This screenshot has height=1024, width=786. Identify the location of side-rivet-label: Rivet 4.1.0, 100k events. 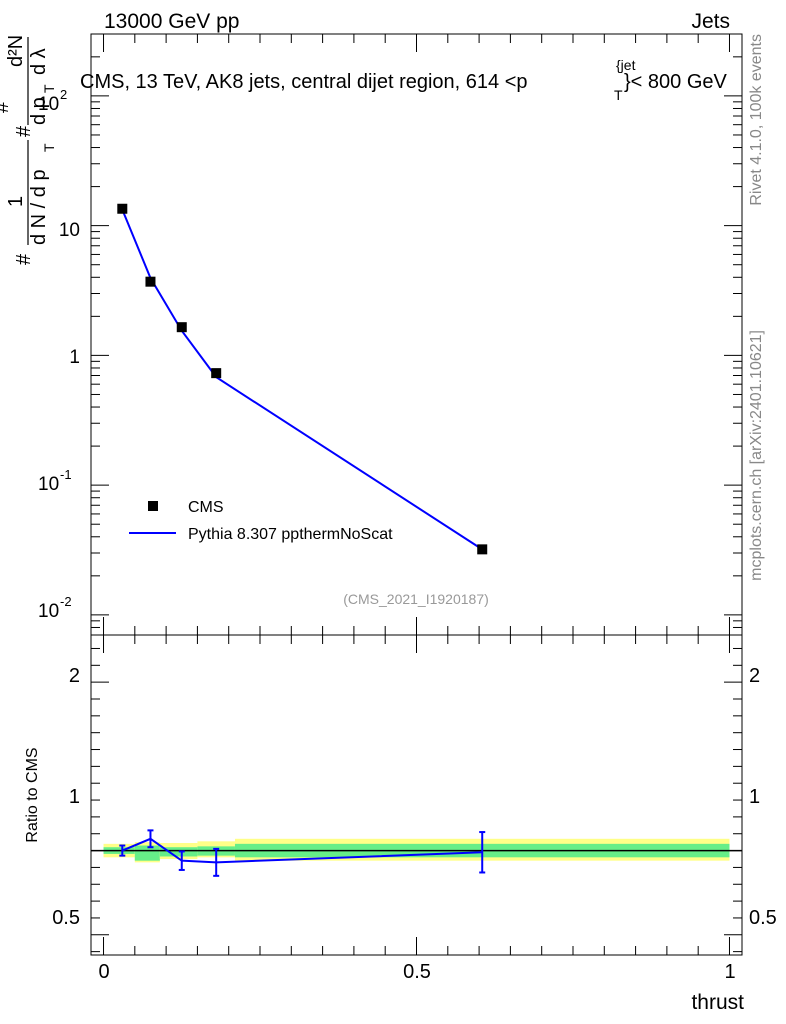
(756, 120).